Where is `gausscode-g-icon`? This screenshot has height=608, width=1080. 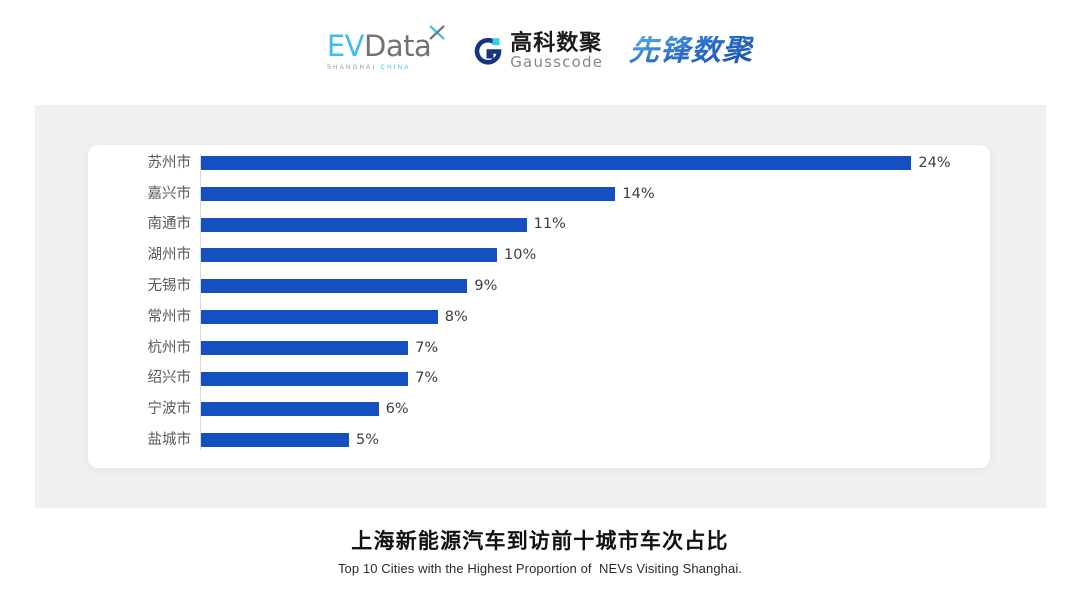 gausscode-g-icon is located at coordinates (488, 51).